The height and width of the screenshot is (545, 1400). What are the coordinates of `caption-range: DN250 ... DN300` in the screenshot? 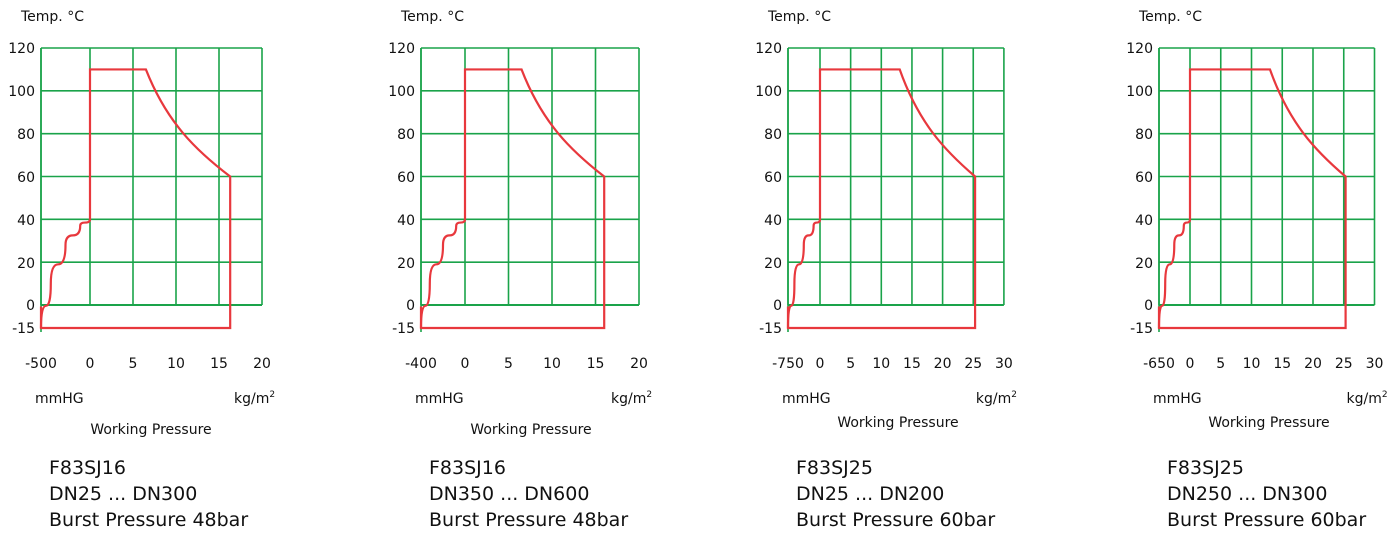 It's located at (1247, 494).